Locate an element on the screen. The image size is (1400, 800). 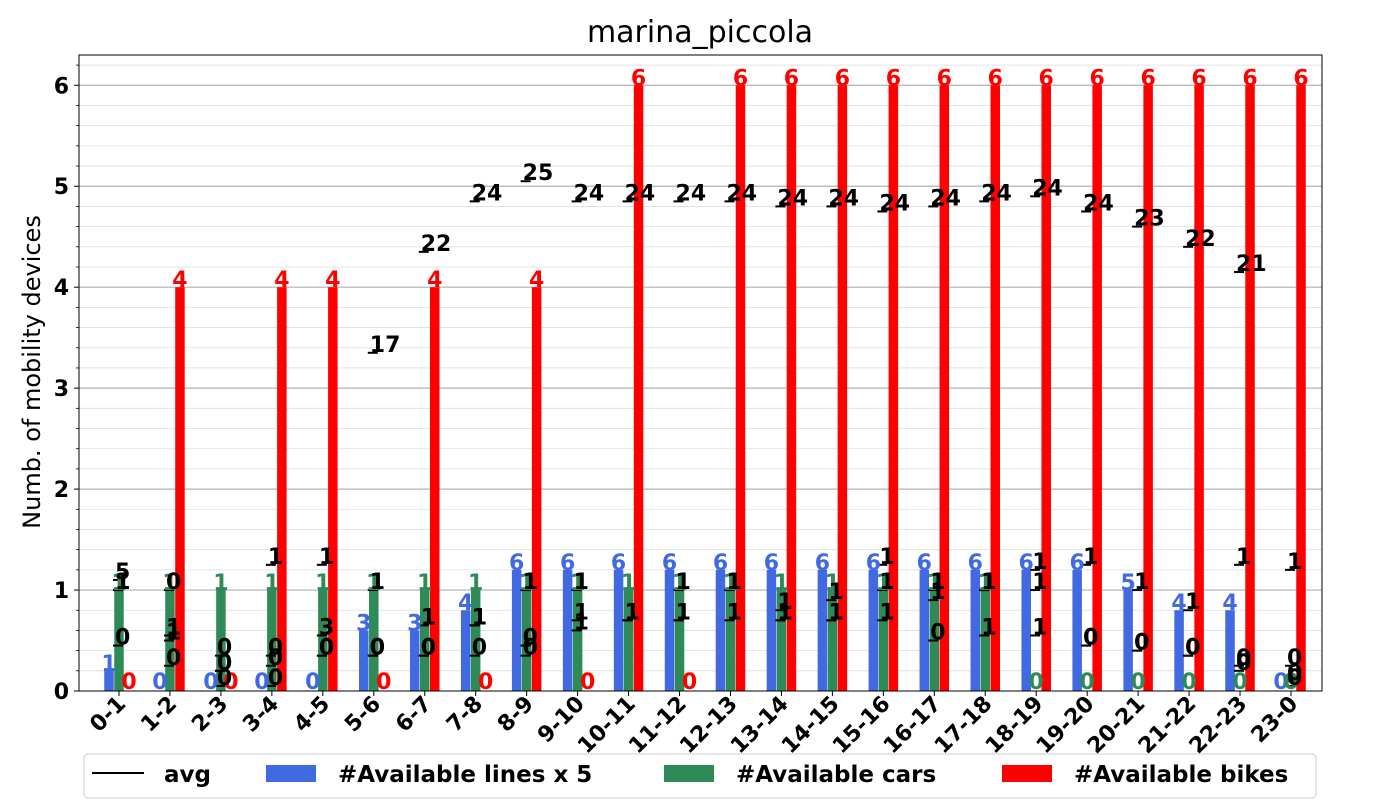
y-tick-label: 2 is located at coordinates (61, 490).